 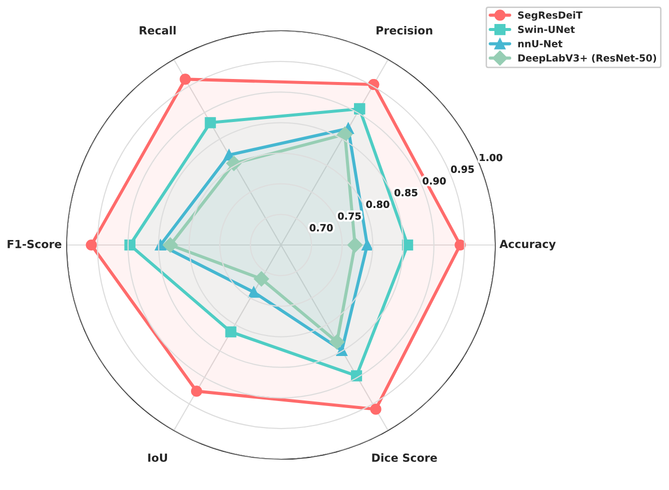 What do you see at coordinates (349, 216) in the screenshot?
I see `y-tick-label: 0.75` at bounding box center [349, 216].